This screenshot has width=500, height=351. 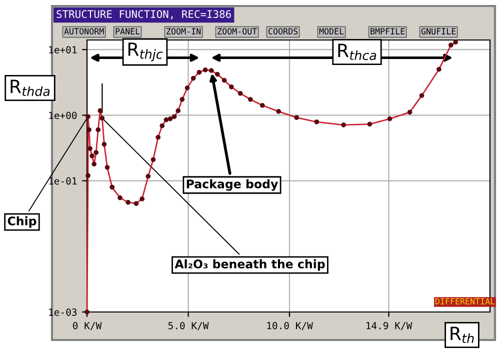 I want to click on x-tick-label: 14.9 K/W, so click(x=389, y=326).